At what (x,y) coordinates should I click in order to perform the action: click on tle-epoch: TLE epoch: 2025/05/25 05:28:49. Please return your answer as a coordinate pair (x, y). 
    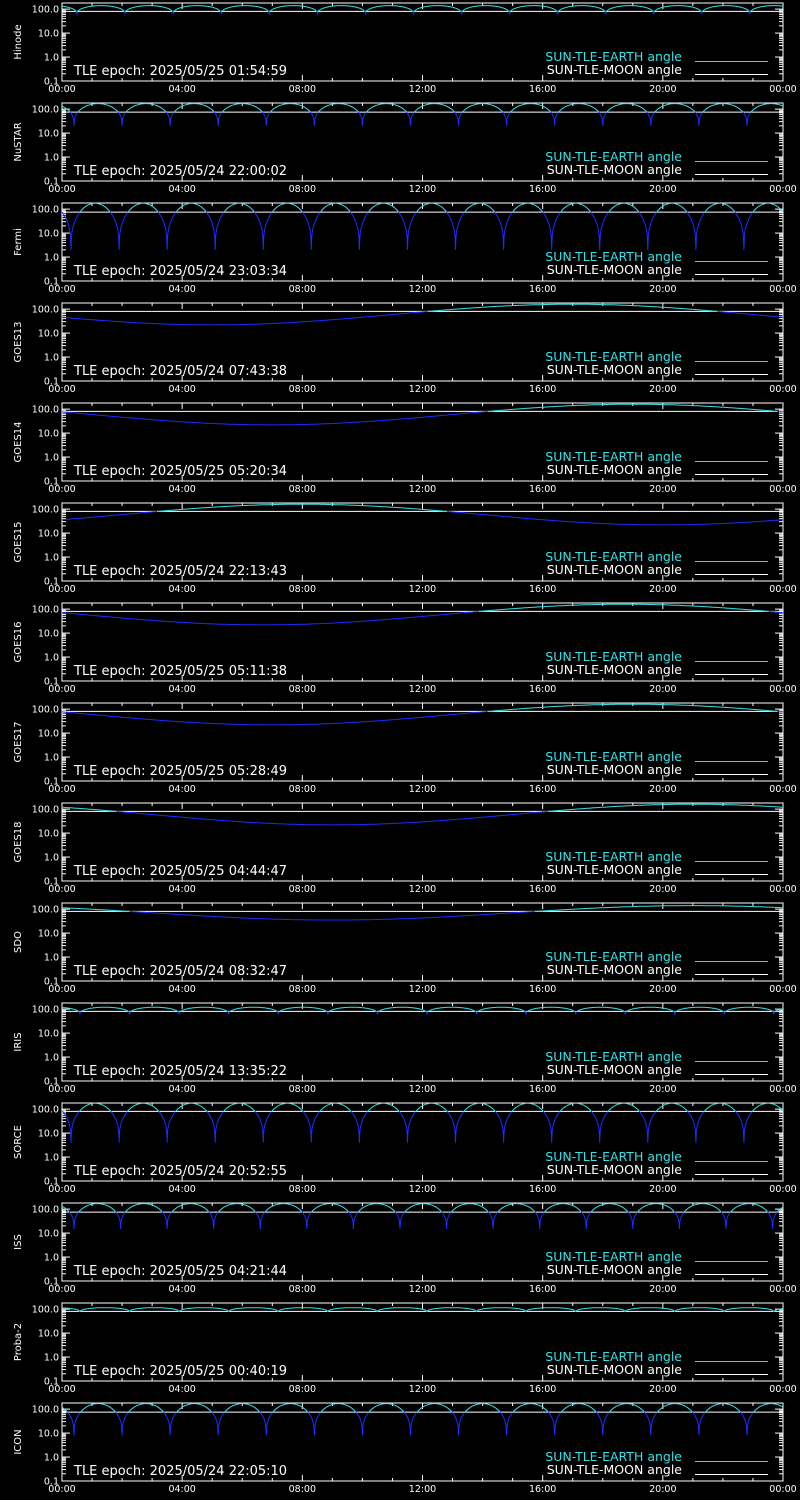
    Looking at the image, I should click on (180, 771).